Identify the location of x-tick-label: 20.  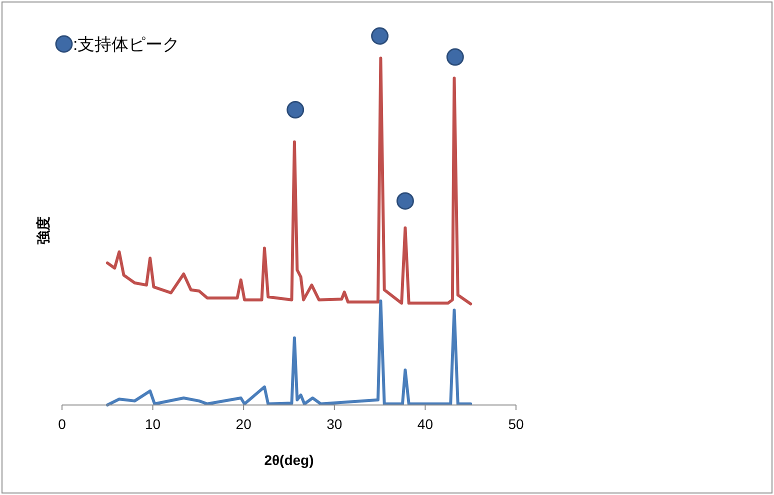
(244, 424).